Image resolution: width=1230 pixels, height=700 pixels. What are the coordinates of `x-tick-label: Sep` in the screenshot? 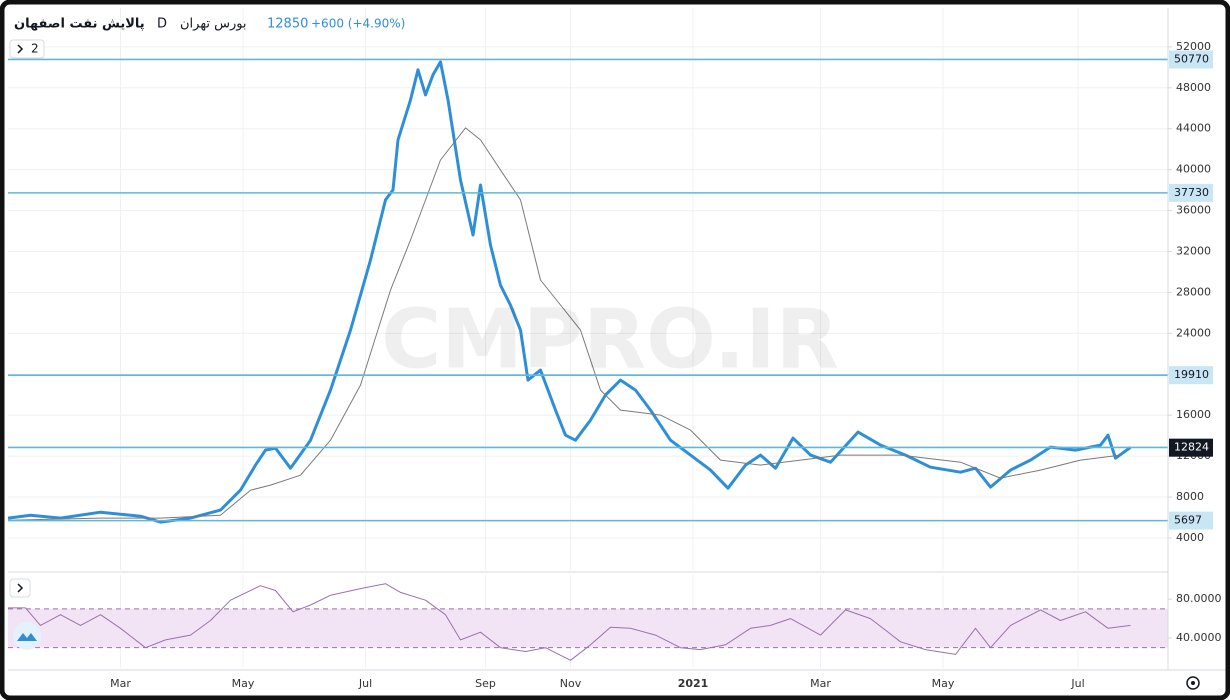 It's located at (485, 683).